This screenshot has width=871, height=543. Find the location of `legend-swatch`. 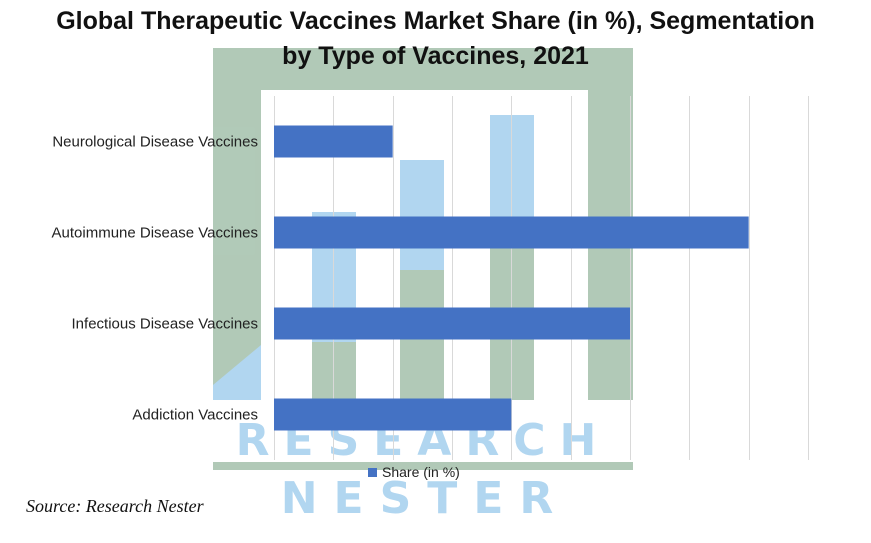

legend-swatch is located at coordinates (372, 472).